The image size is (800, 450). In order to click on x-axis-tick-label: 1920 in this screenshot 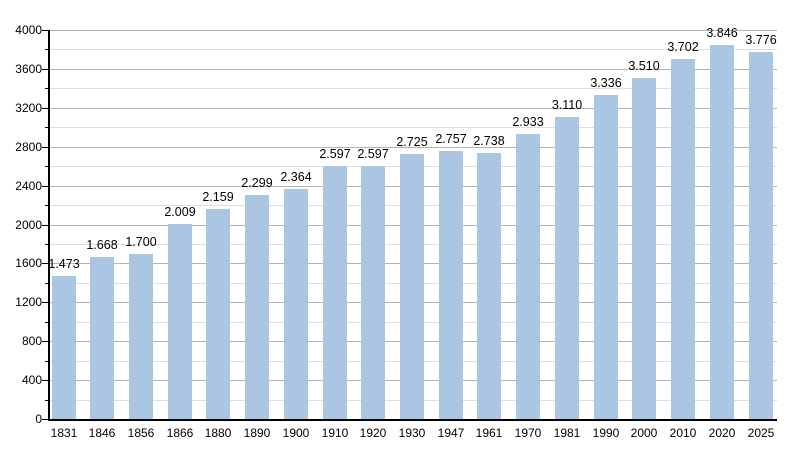, I will do `click(373, 433)`.